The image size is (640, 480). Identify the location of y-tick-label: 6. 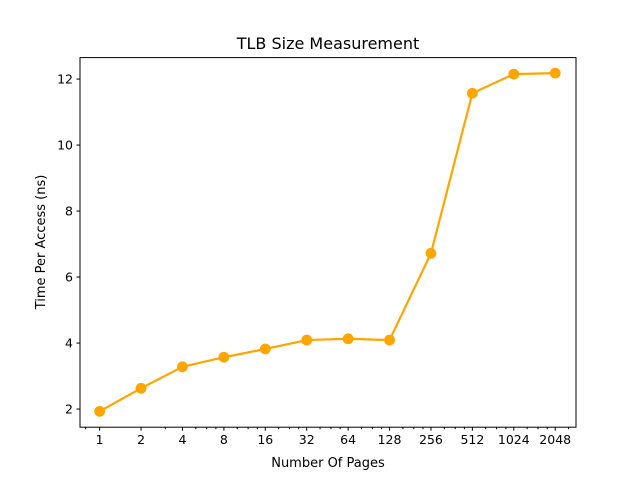
(69, 277).